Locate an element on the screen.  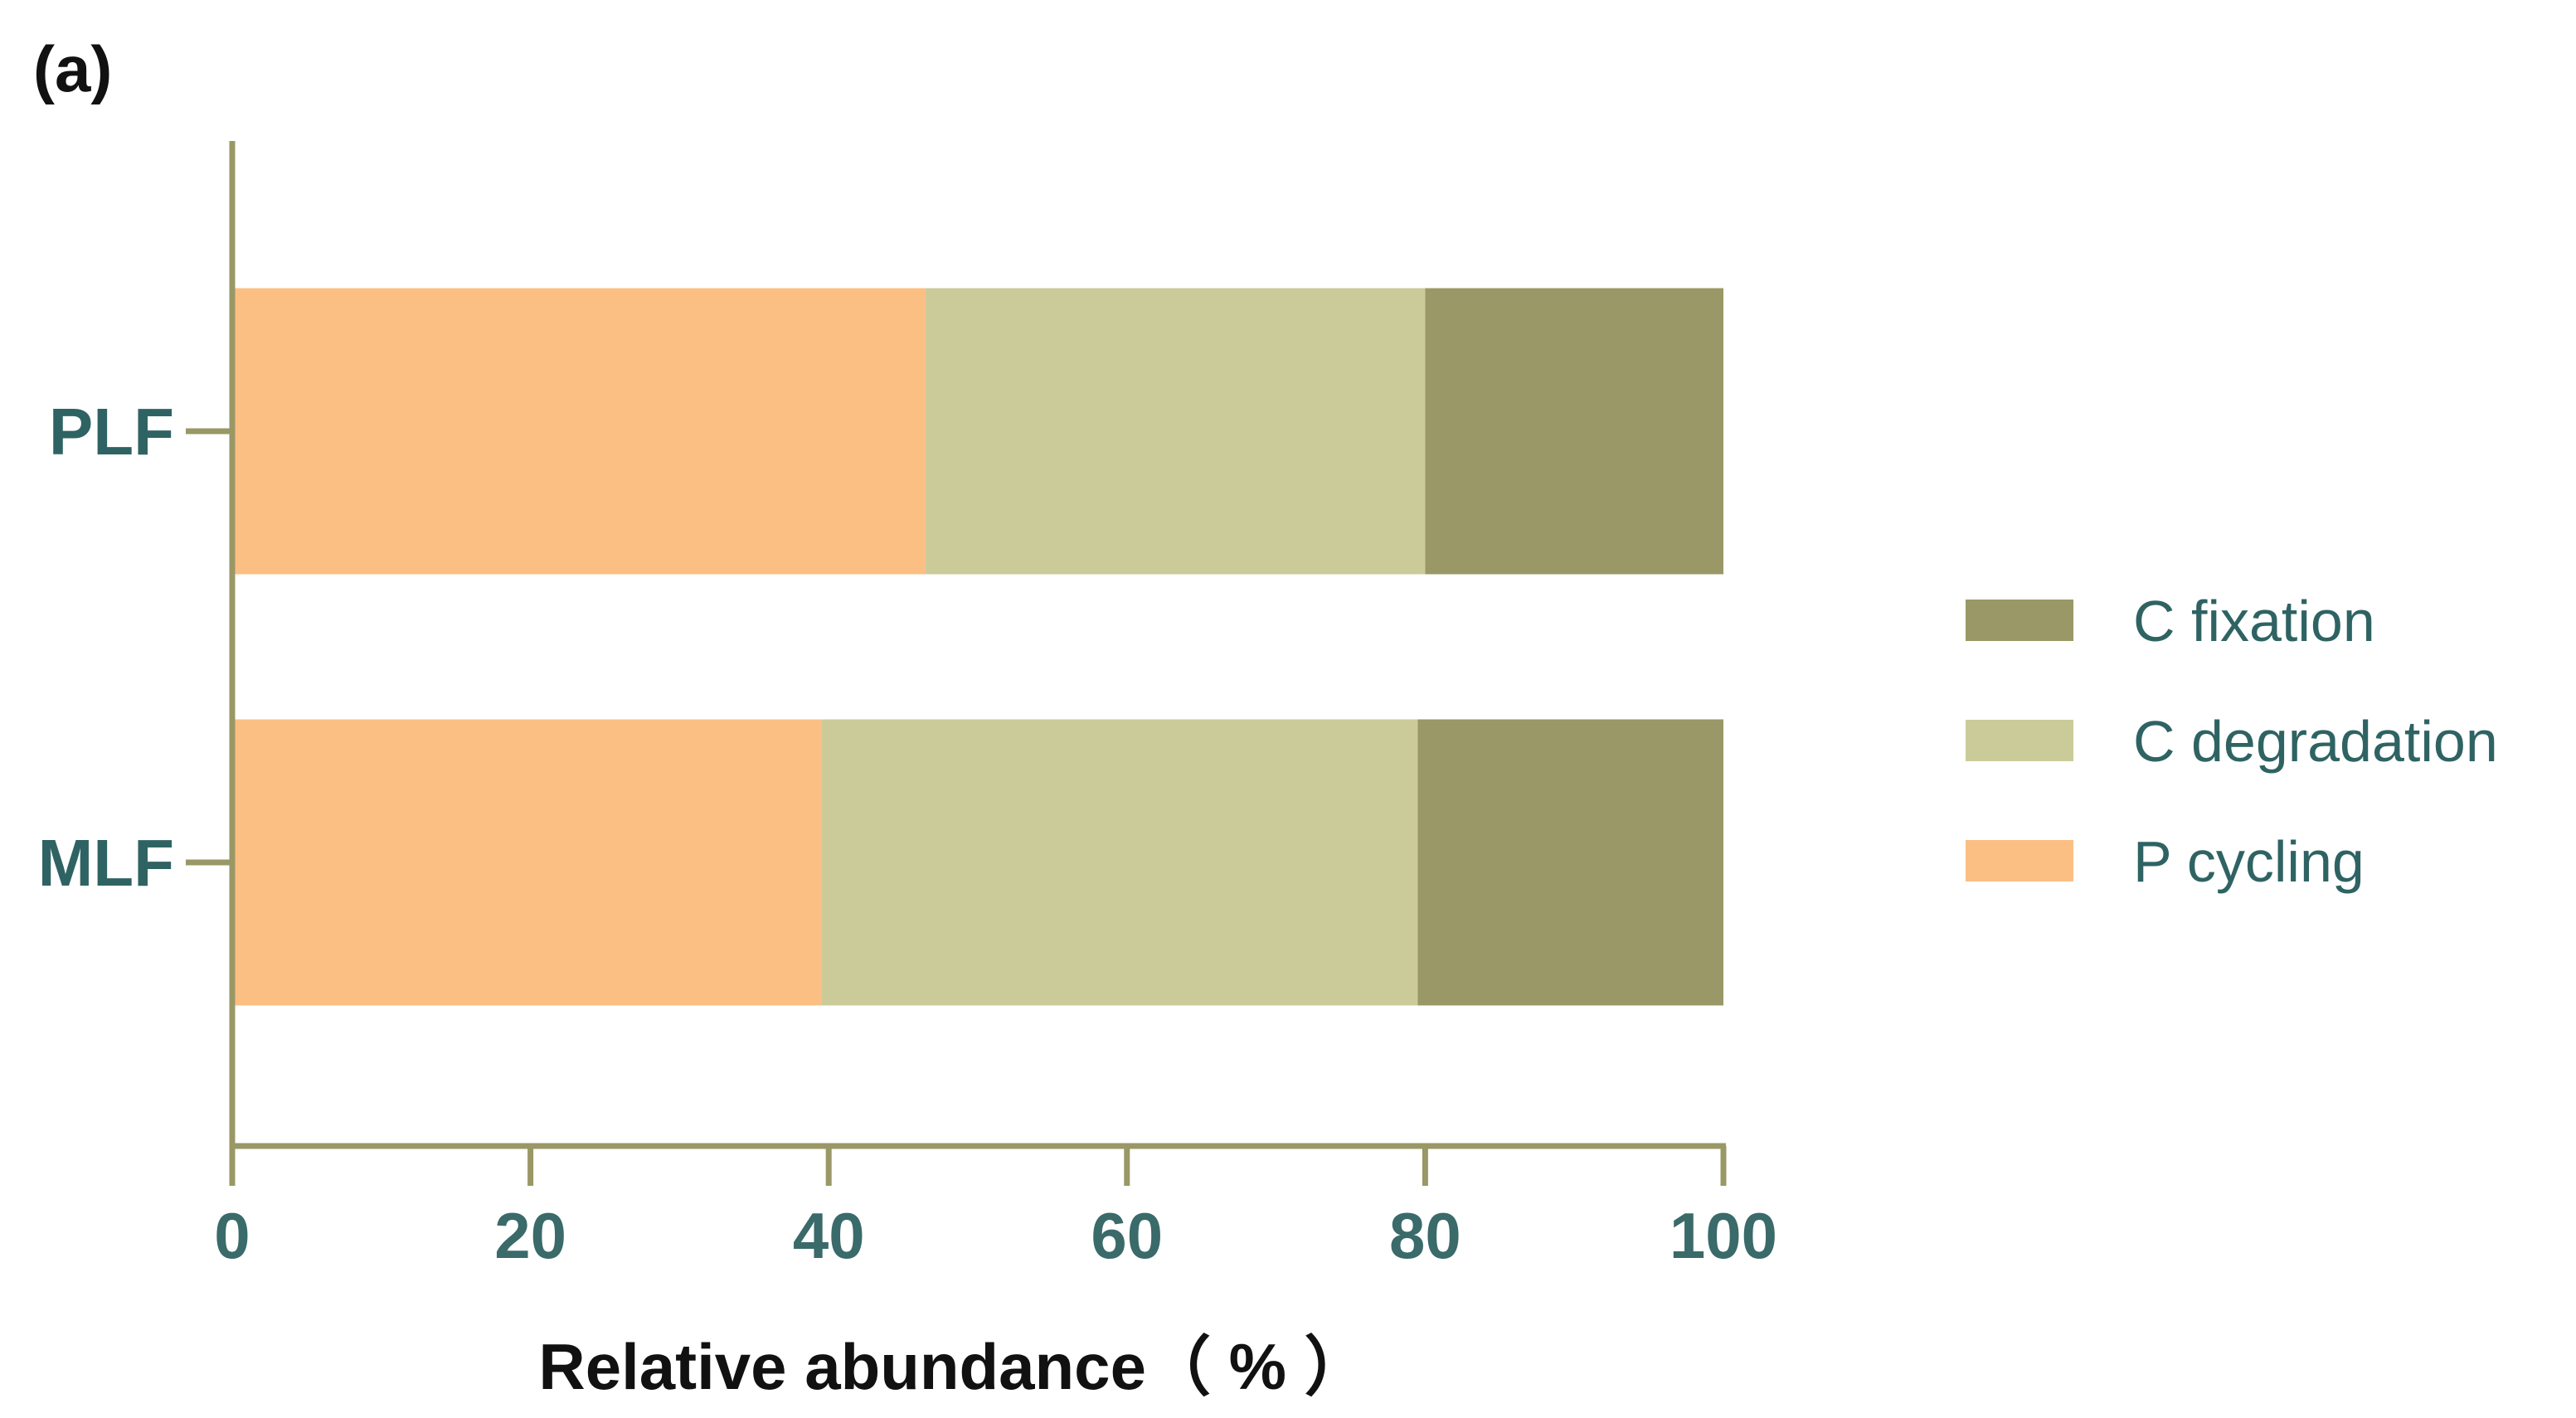
y-tick-label-plf: PLF is located at coordinates (112, 432).